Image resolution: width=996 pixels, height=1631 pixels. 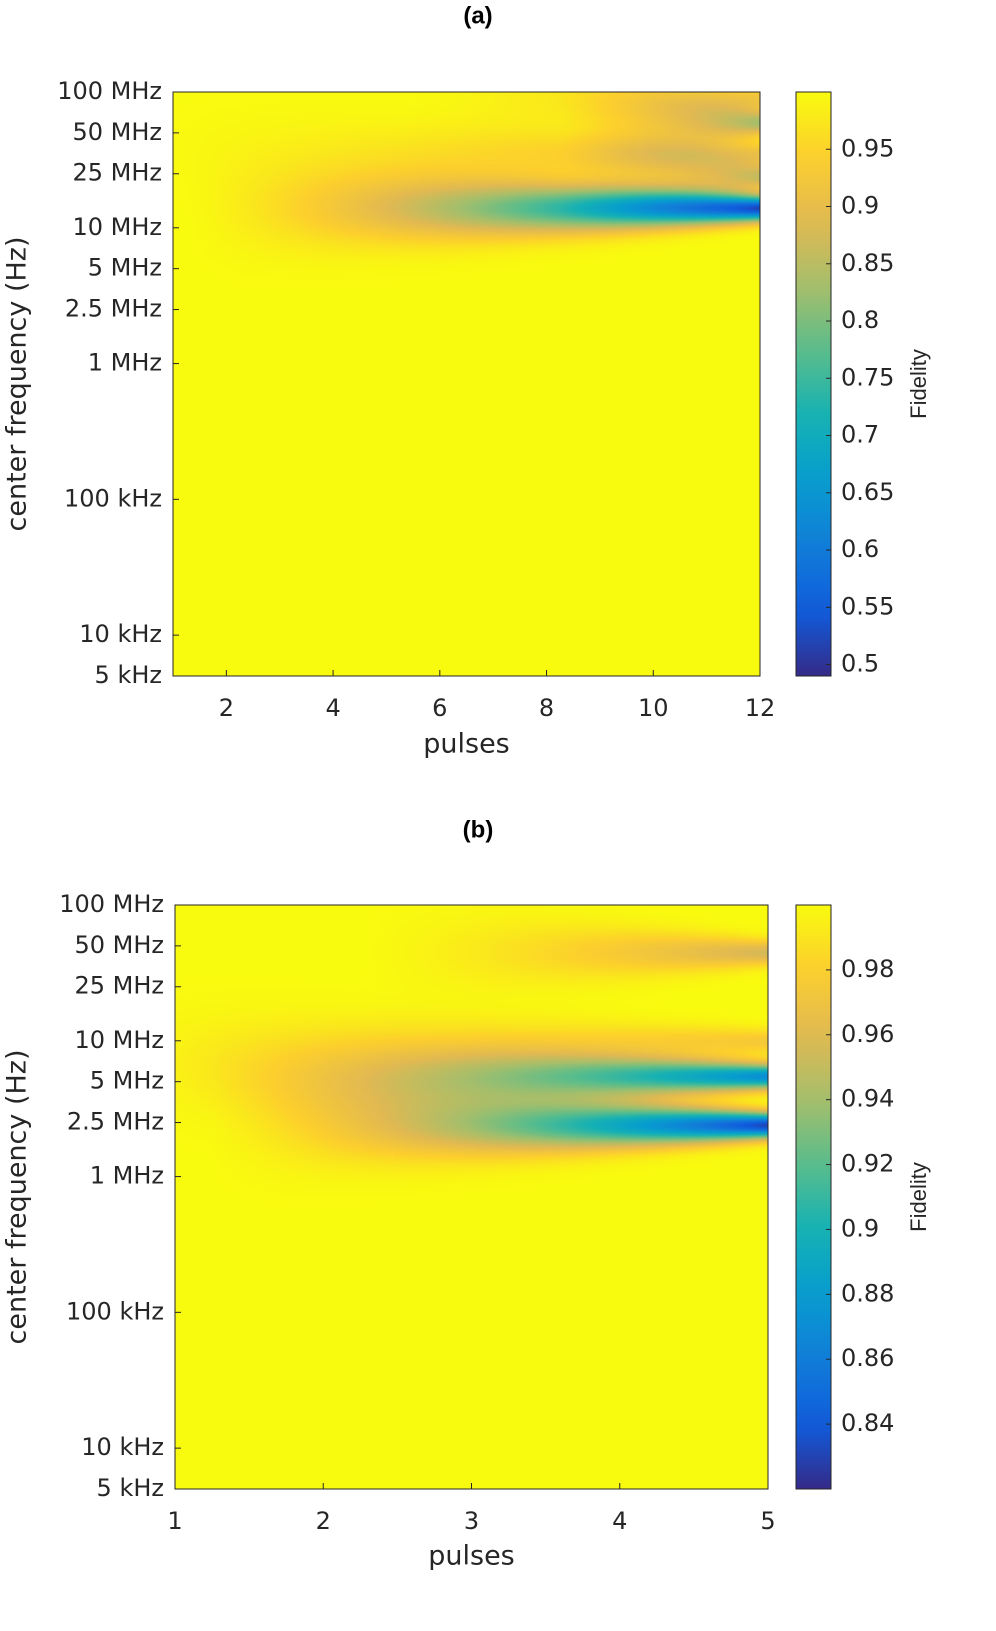 I want to click on colorbar-tick-label: 0.88, so click(x=867, y=1293).